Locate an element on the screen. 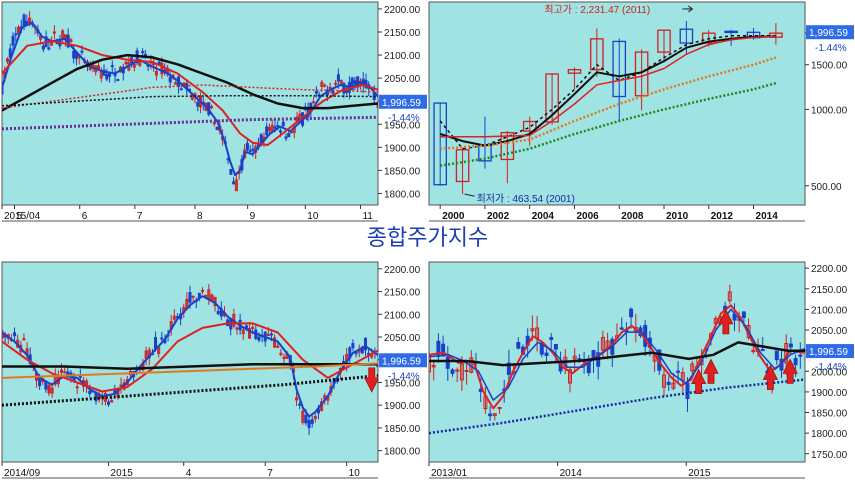 The width and height of the screenshot is (855, 485). y-tick-label: 2000.00 is located at coordinates (829, 372).